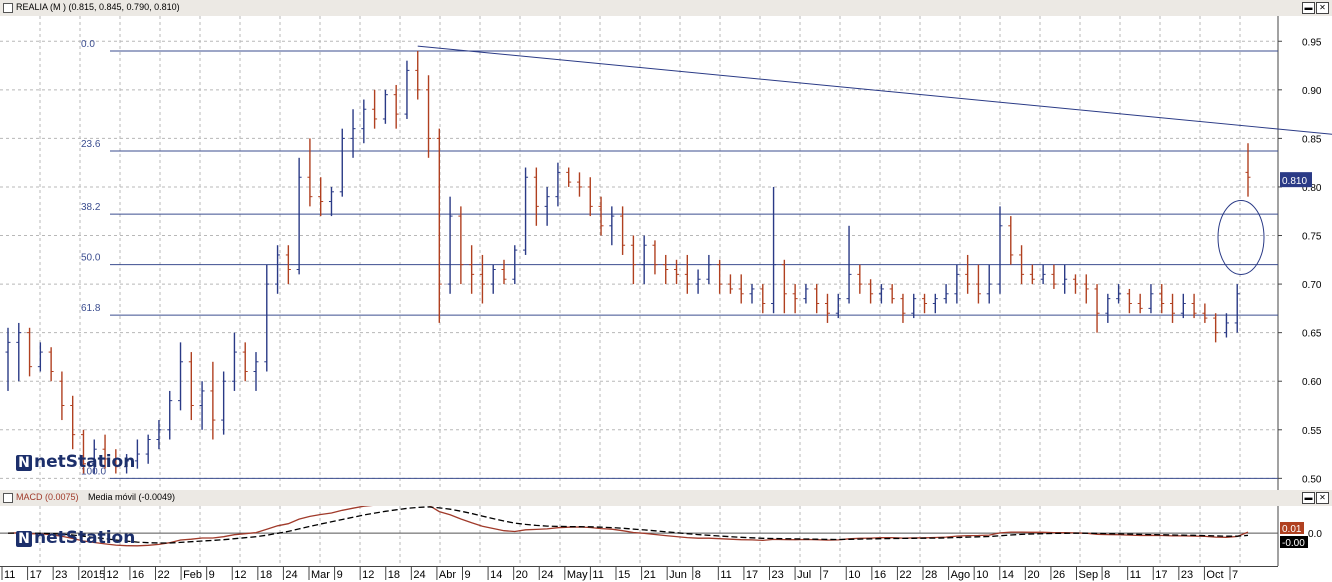 The width and height of the screenshot is (1332, 582). I want to click on panel-menu-icon, so click(8, 8).